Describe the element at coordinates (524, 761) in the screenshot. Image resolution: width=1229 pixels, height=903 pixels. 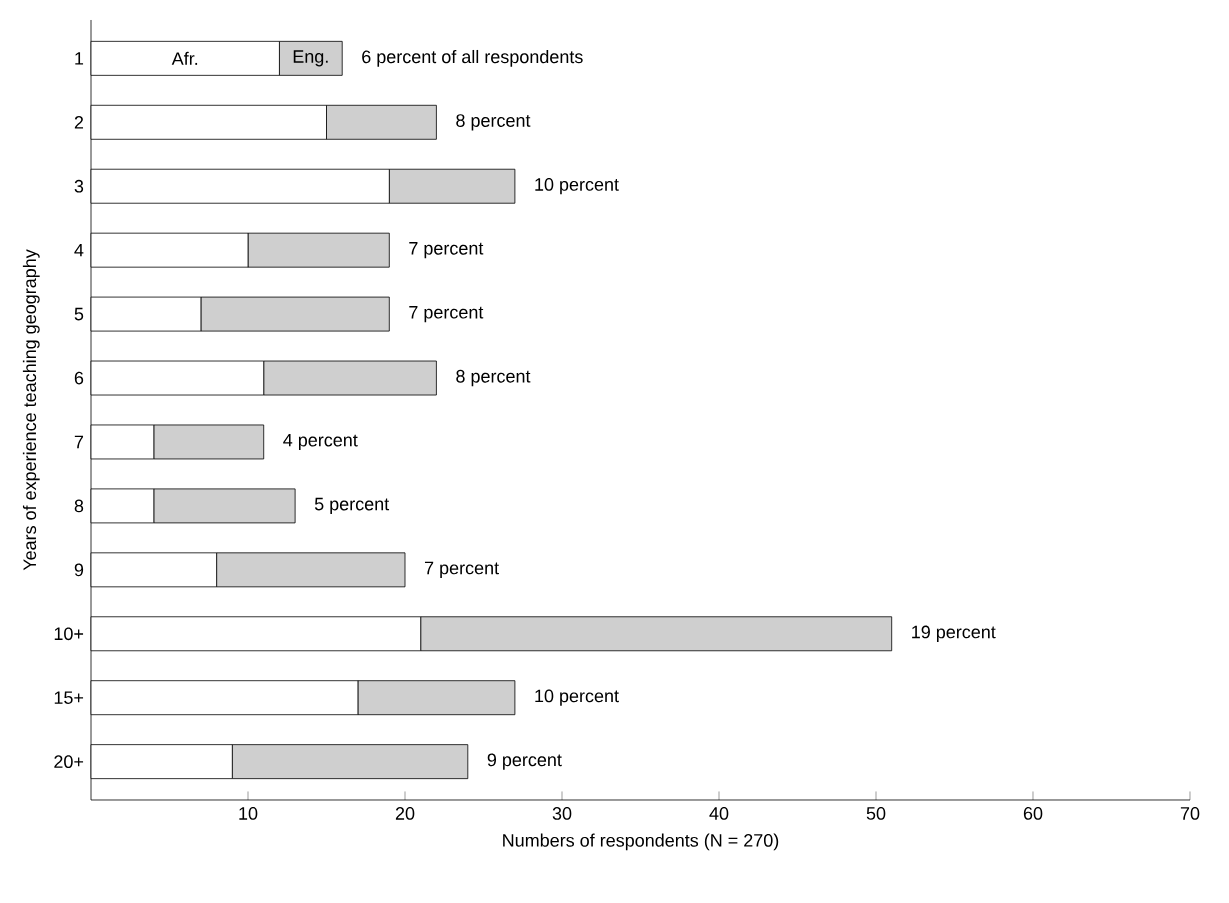
I see `annotation: 9 percent` at that location.